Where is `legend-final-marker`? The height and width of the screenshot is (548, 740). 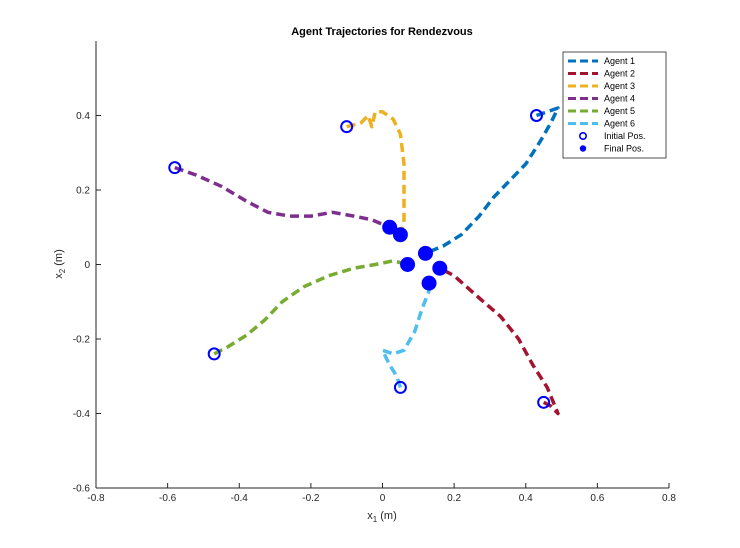 legend-final-marker is located at coordinates (583, 148).